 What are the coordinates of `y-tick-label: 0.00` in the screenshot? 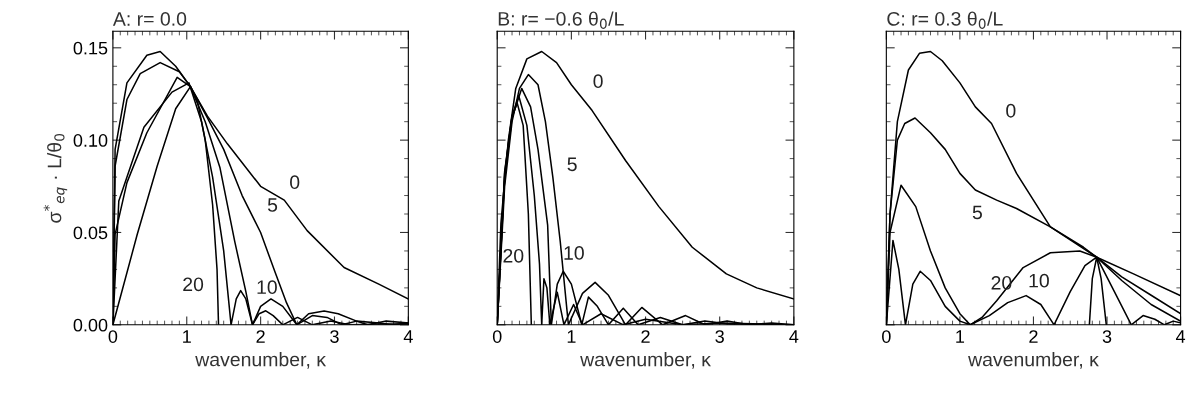 It's located at (90, 325).